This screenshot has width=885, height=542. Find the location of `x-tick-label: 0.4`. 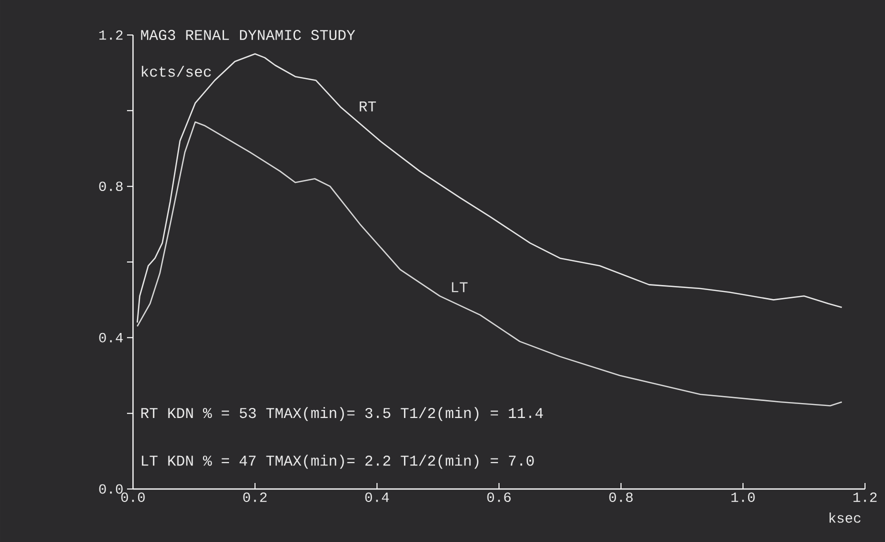

x-tick-label: 0.4 is located at coordinates (377, 497).